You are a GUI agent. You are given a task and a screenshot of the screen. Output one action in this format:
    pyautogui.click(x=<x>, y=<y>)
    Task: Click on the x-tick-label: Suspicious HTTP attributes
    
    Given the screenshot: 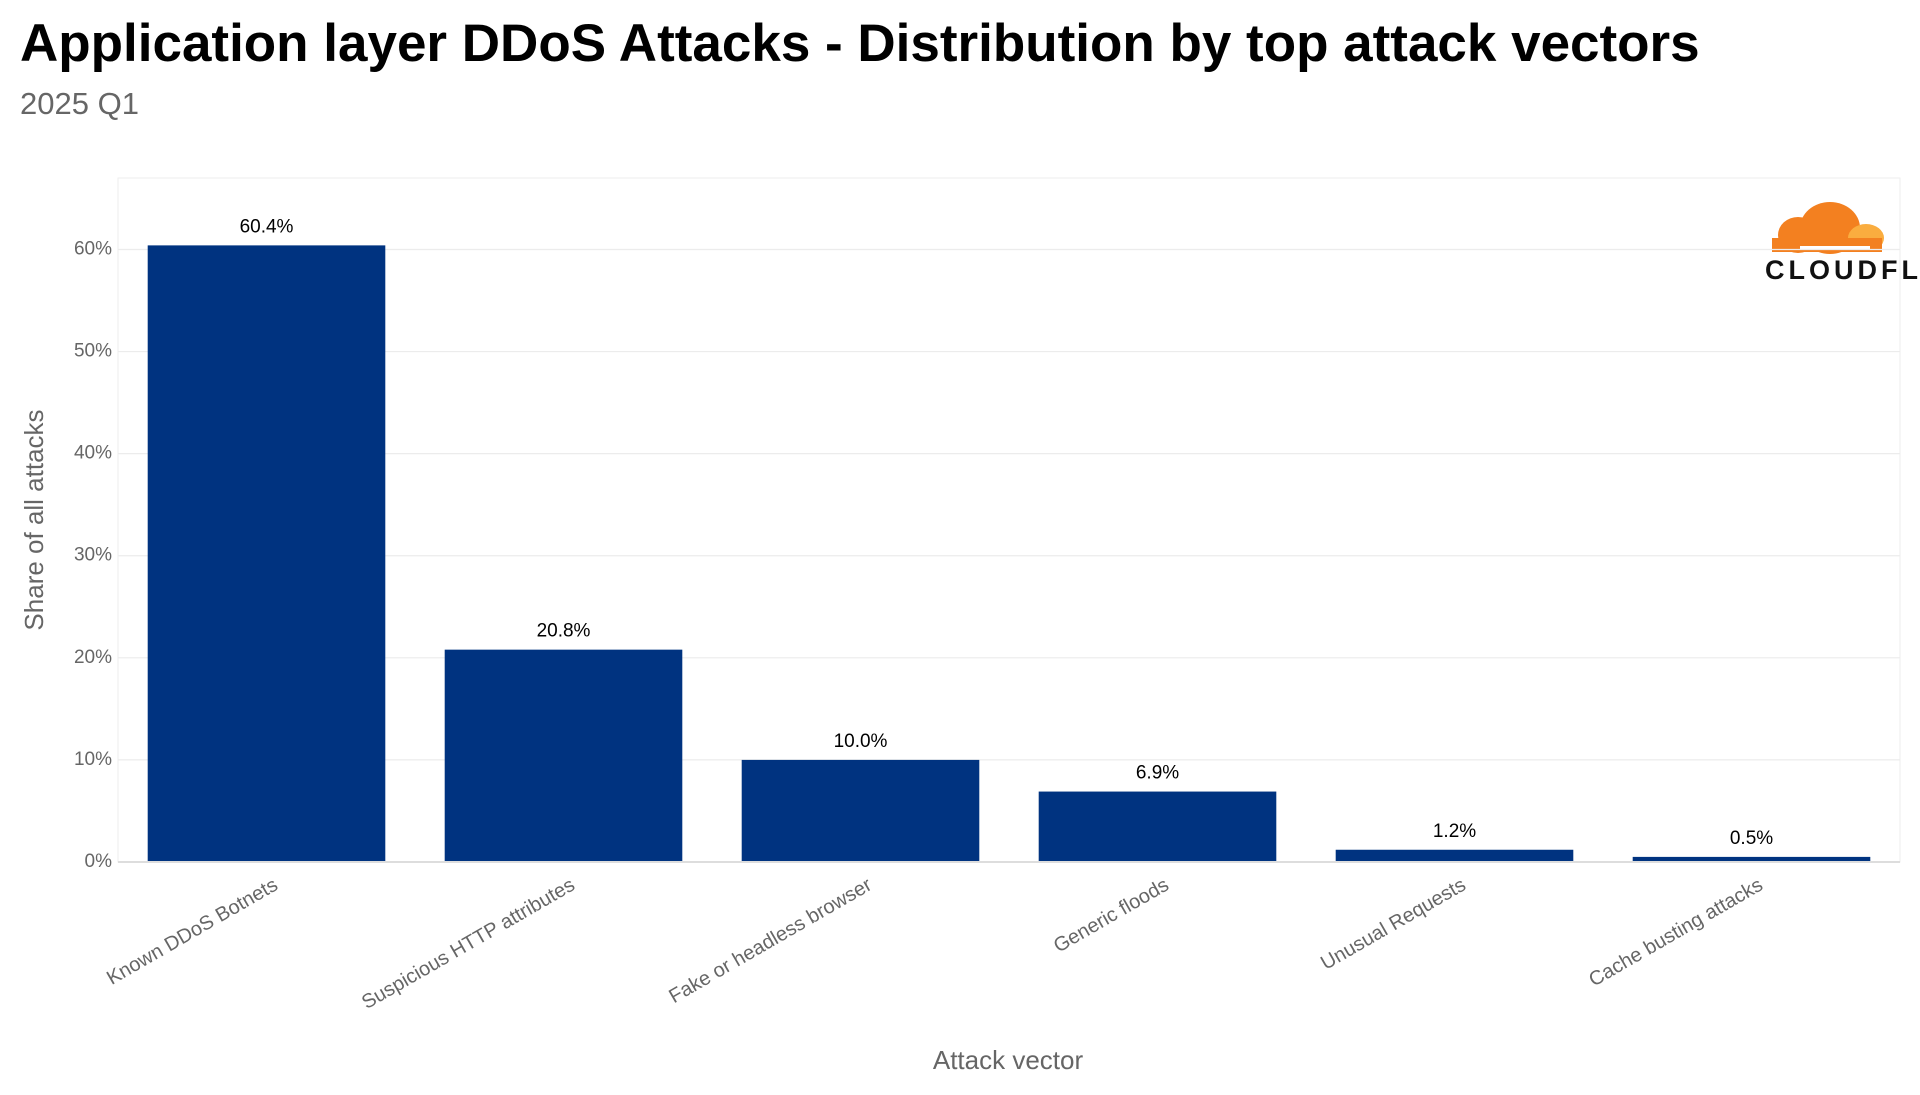 What is the action you would take?
    pyautogui.click(x=468, y=944)
    